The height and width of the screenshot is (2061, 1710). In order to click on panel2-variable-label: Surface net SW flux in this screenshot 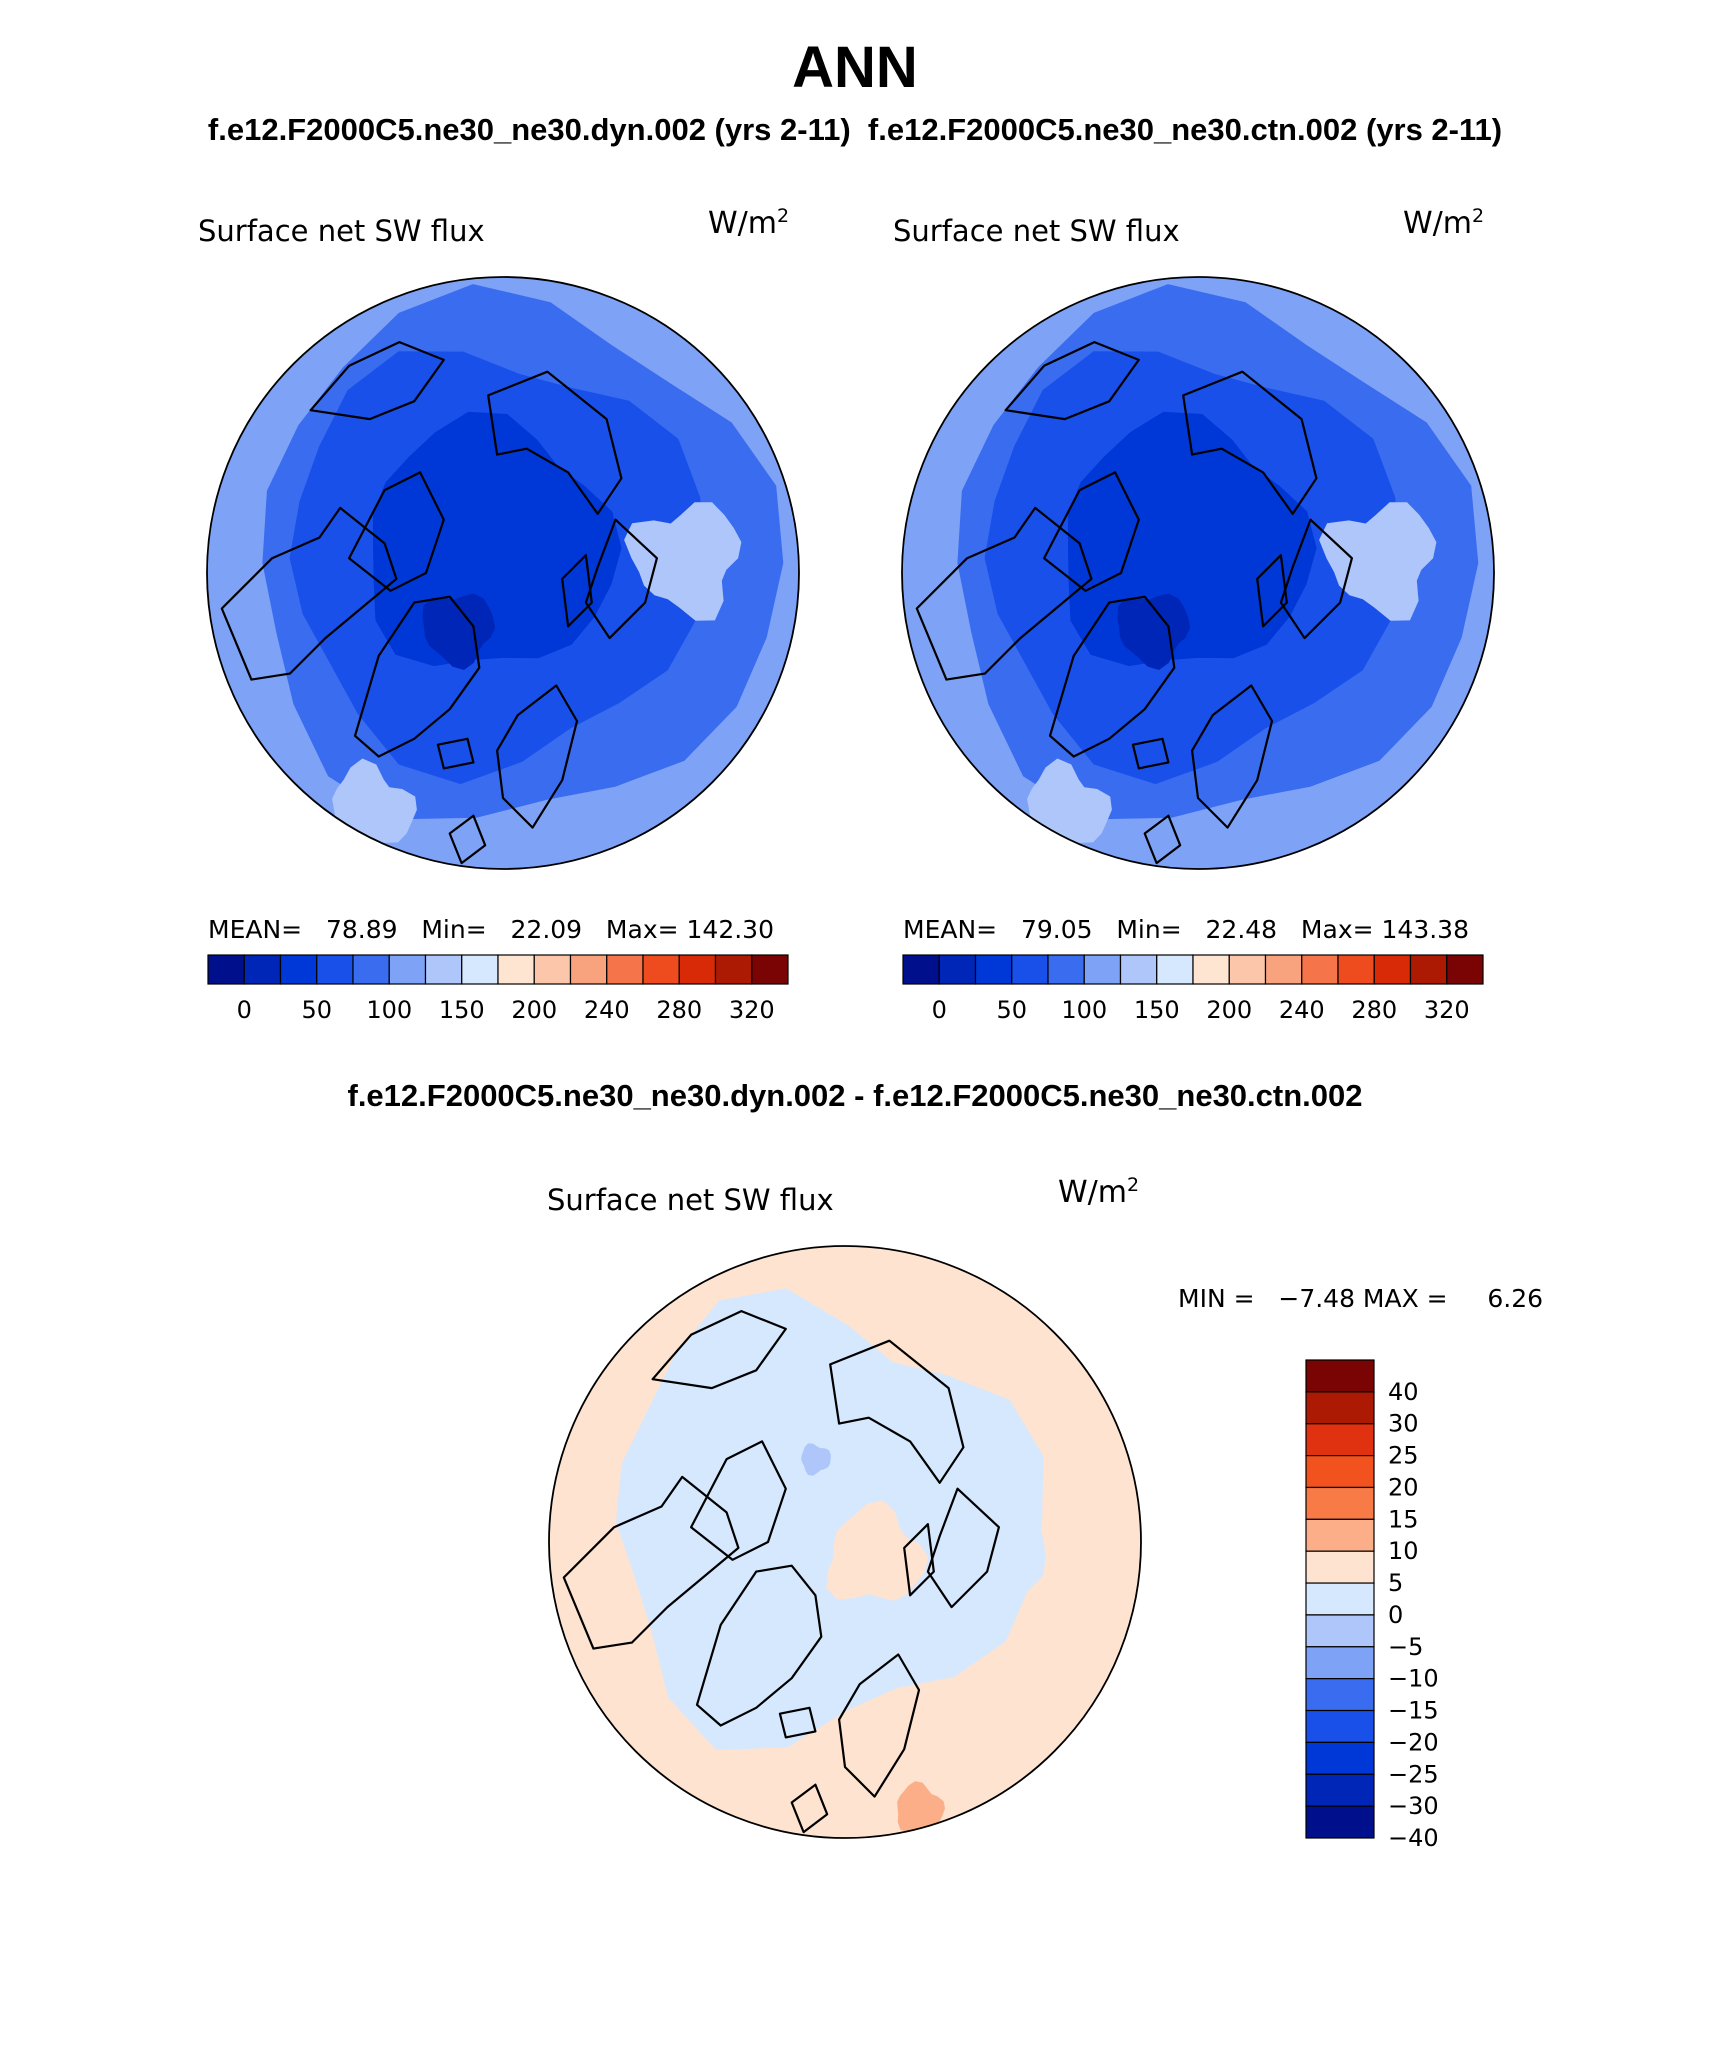, I will do `click(1036, 231)`.